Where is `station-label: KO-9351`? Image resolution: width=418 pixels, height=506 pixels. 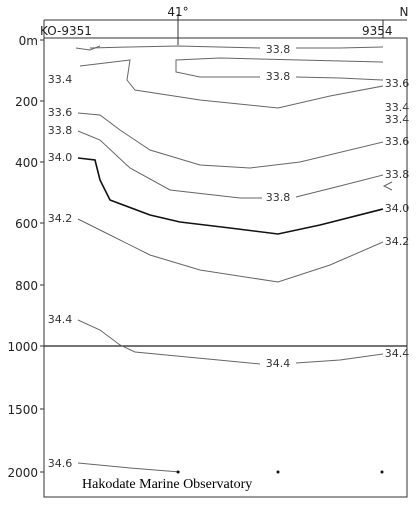 station-label: KO-9351 is located at coordinates (66, 31).